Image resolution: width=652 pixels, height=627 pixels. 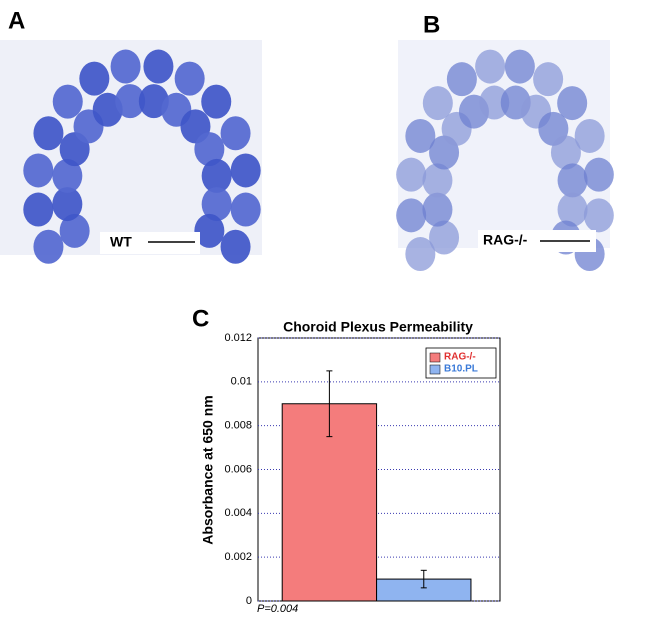 I want to click on y-tick-label: 0, so click(x=249, y=601).